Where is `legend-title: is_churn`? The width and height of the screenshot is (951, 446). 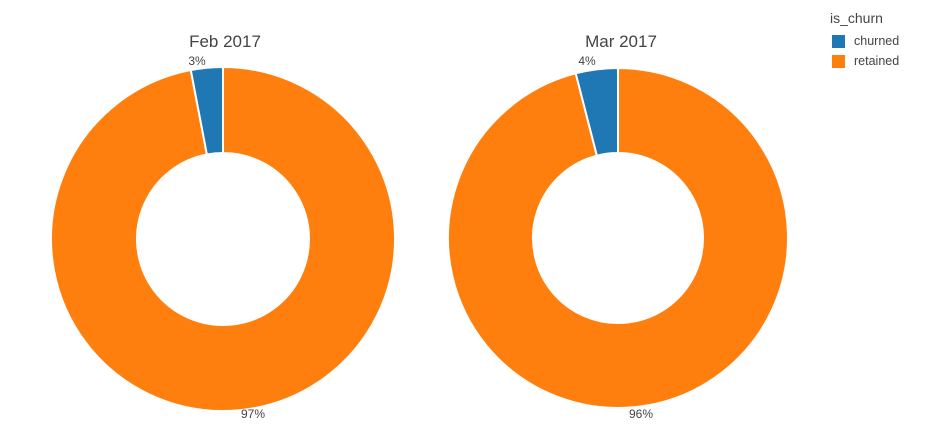
legend-title: is_churn is located at coordinates (856, 18).